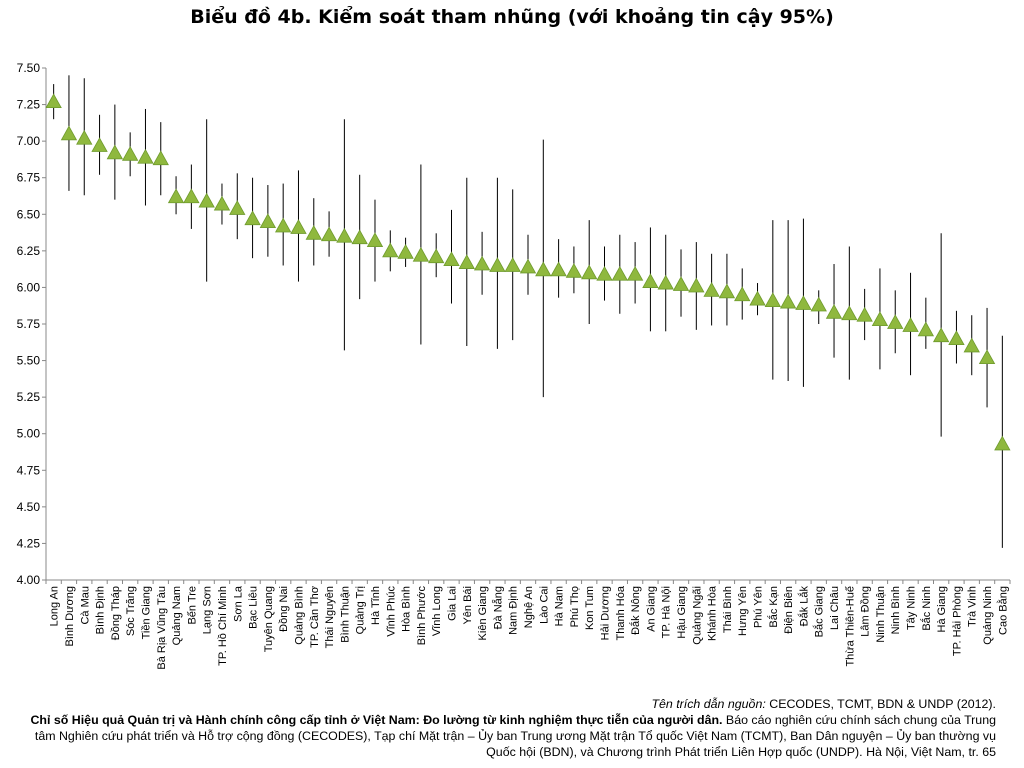  I want to click on x-tick-label: Đồng Tháp, so click(116, 613).